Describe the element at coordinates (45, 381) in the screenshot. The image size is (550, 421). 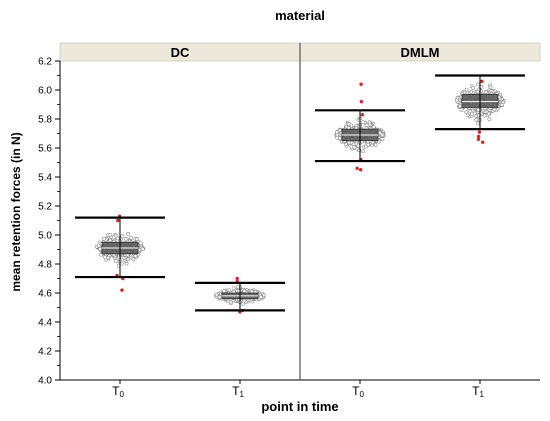
I see `y-tick-label: 4.0` at that location.